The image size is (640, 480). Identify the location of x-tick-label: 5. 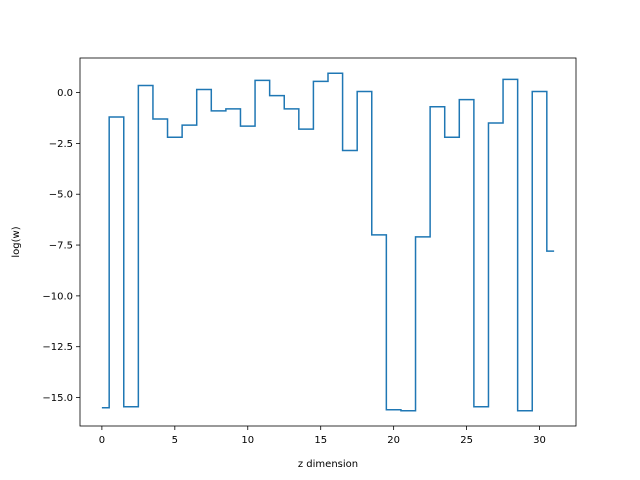
(175, 440).